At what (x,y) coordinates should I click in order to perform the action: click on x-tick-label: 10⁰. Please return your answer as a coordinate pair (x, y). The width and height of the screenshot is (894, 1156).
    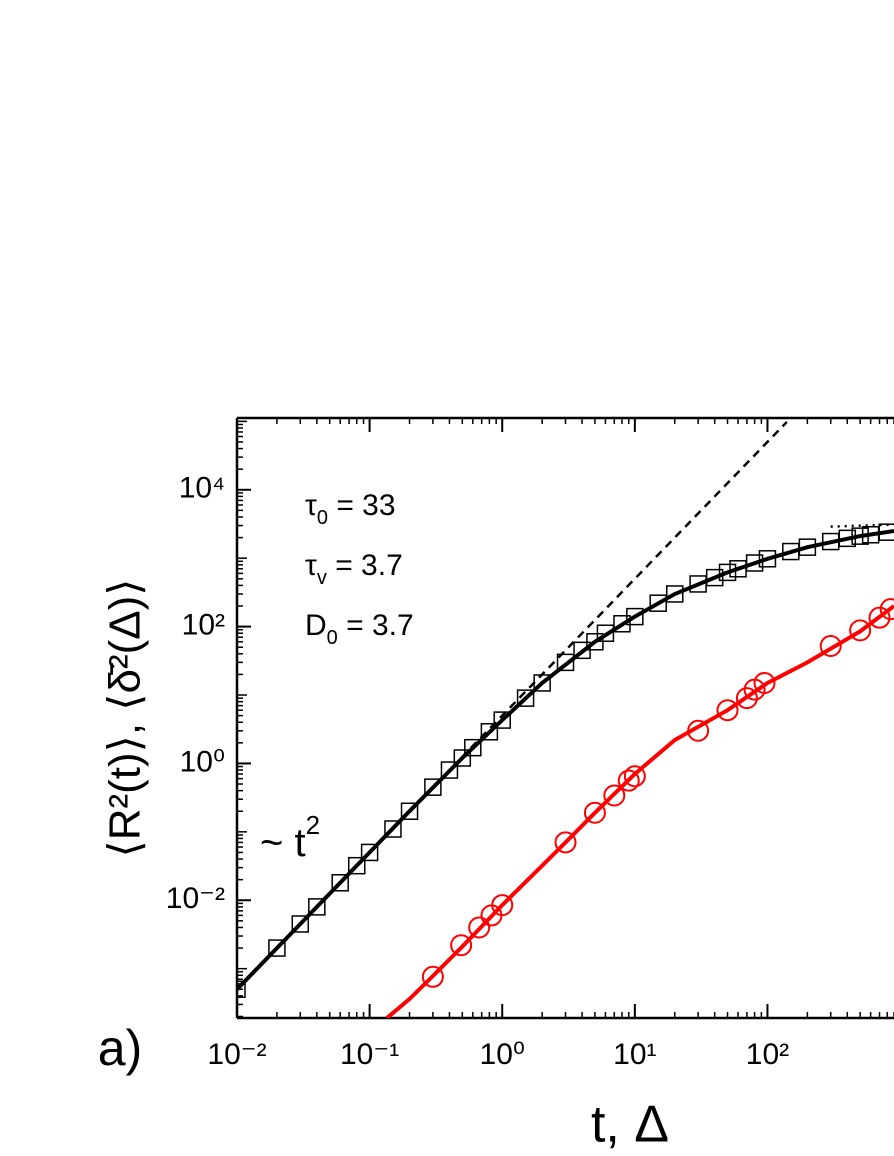
    Looking at the image, I should click on (502, 1054).